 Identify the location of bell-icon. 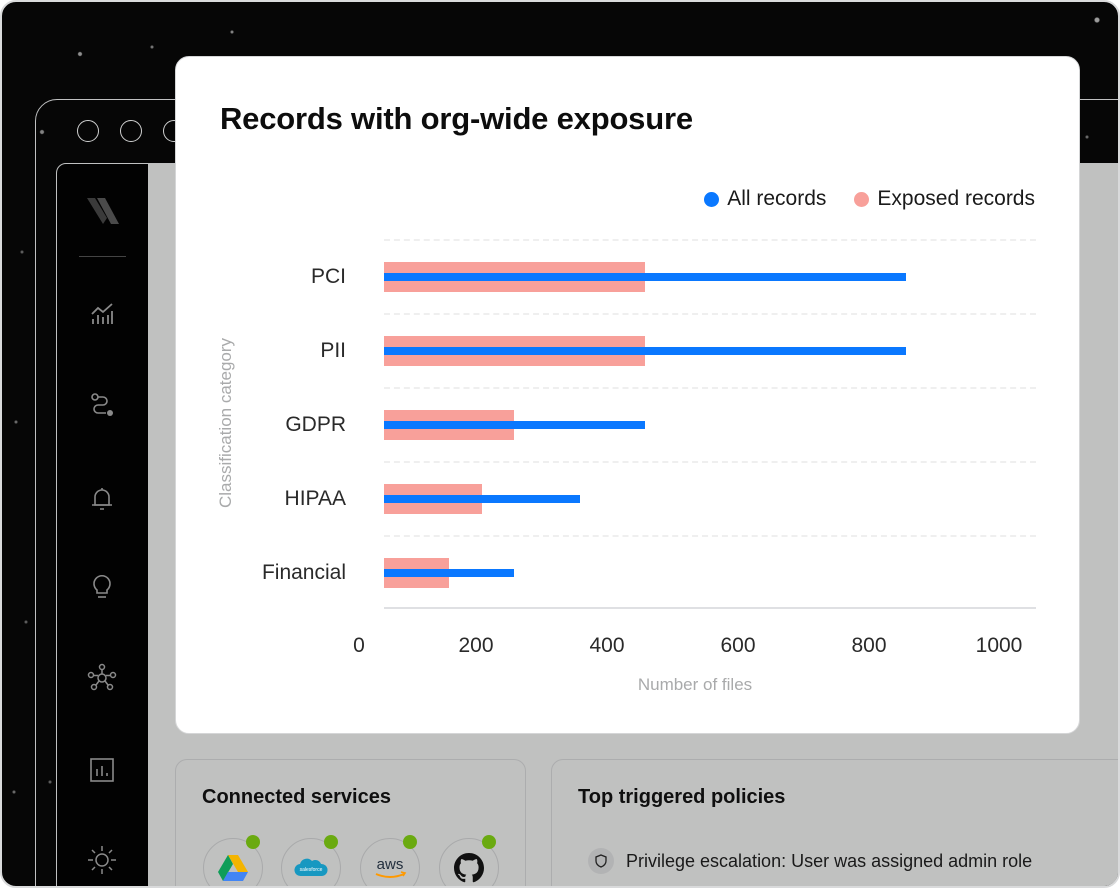
(102, 499).